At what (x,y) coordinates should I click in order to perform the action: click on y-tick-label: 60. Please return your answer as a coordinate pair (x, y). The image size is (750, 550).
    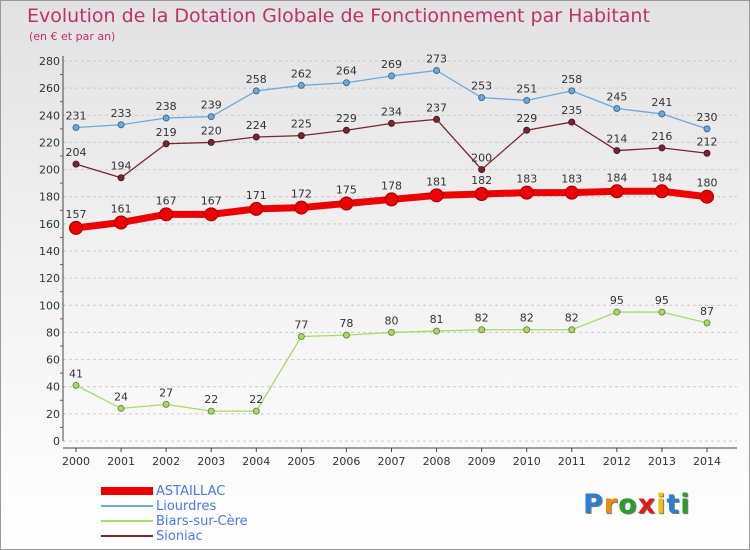
    Looking at the image, I should click on (53, 360).